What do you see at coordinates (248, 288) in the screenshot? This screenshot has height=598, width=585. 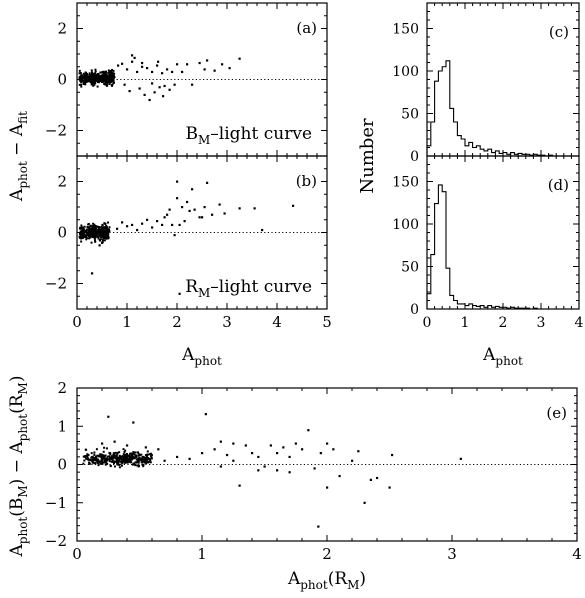 I see `light-curve-annotation: RM–light curve` at bounding box center [248, 288].